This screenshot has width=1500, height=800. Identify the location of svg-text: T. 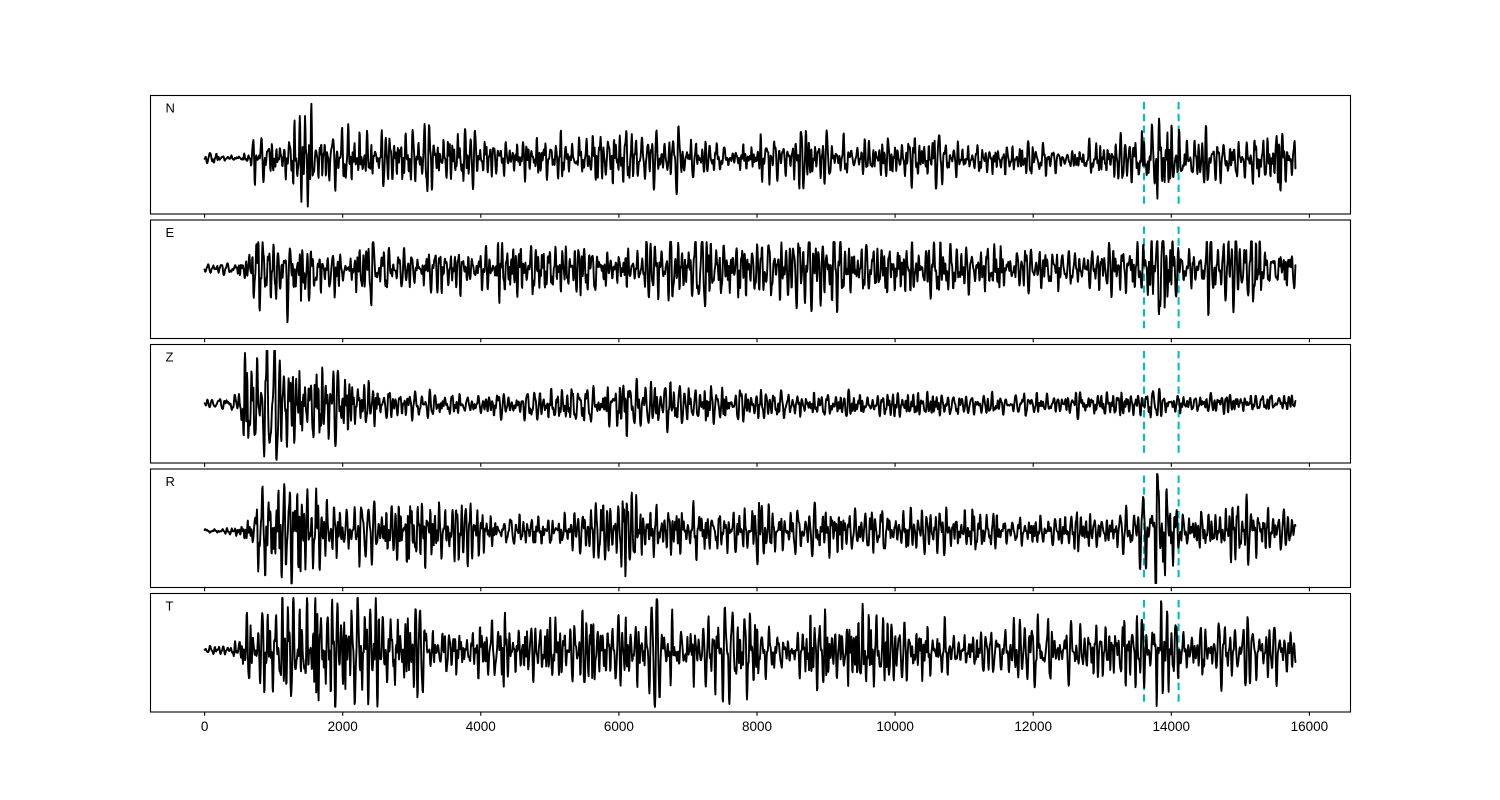
(170, 606).